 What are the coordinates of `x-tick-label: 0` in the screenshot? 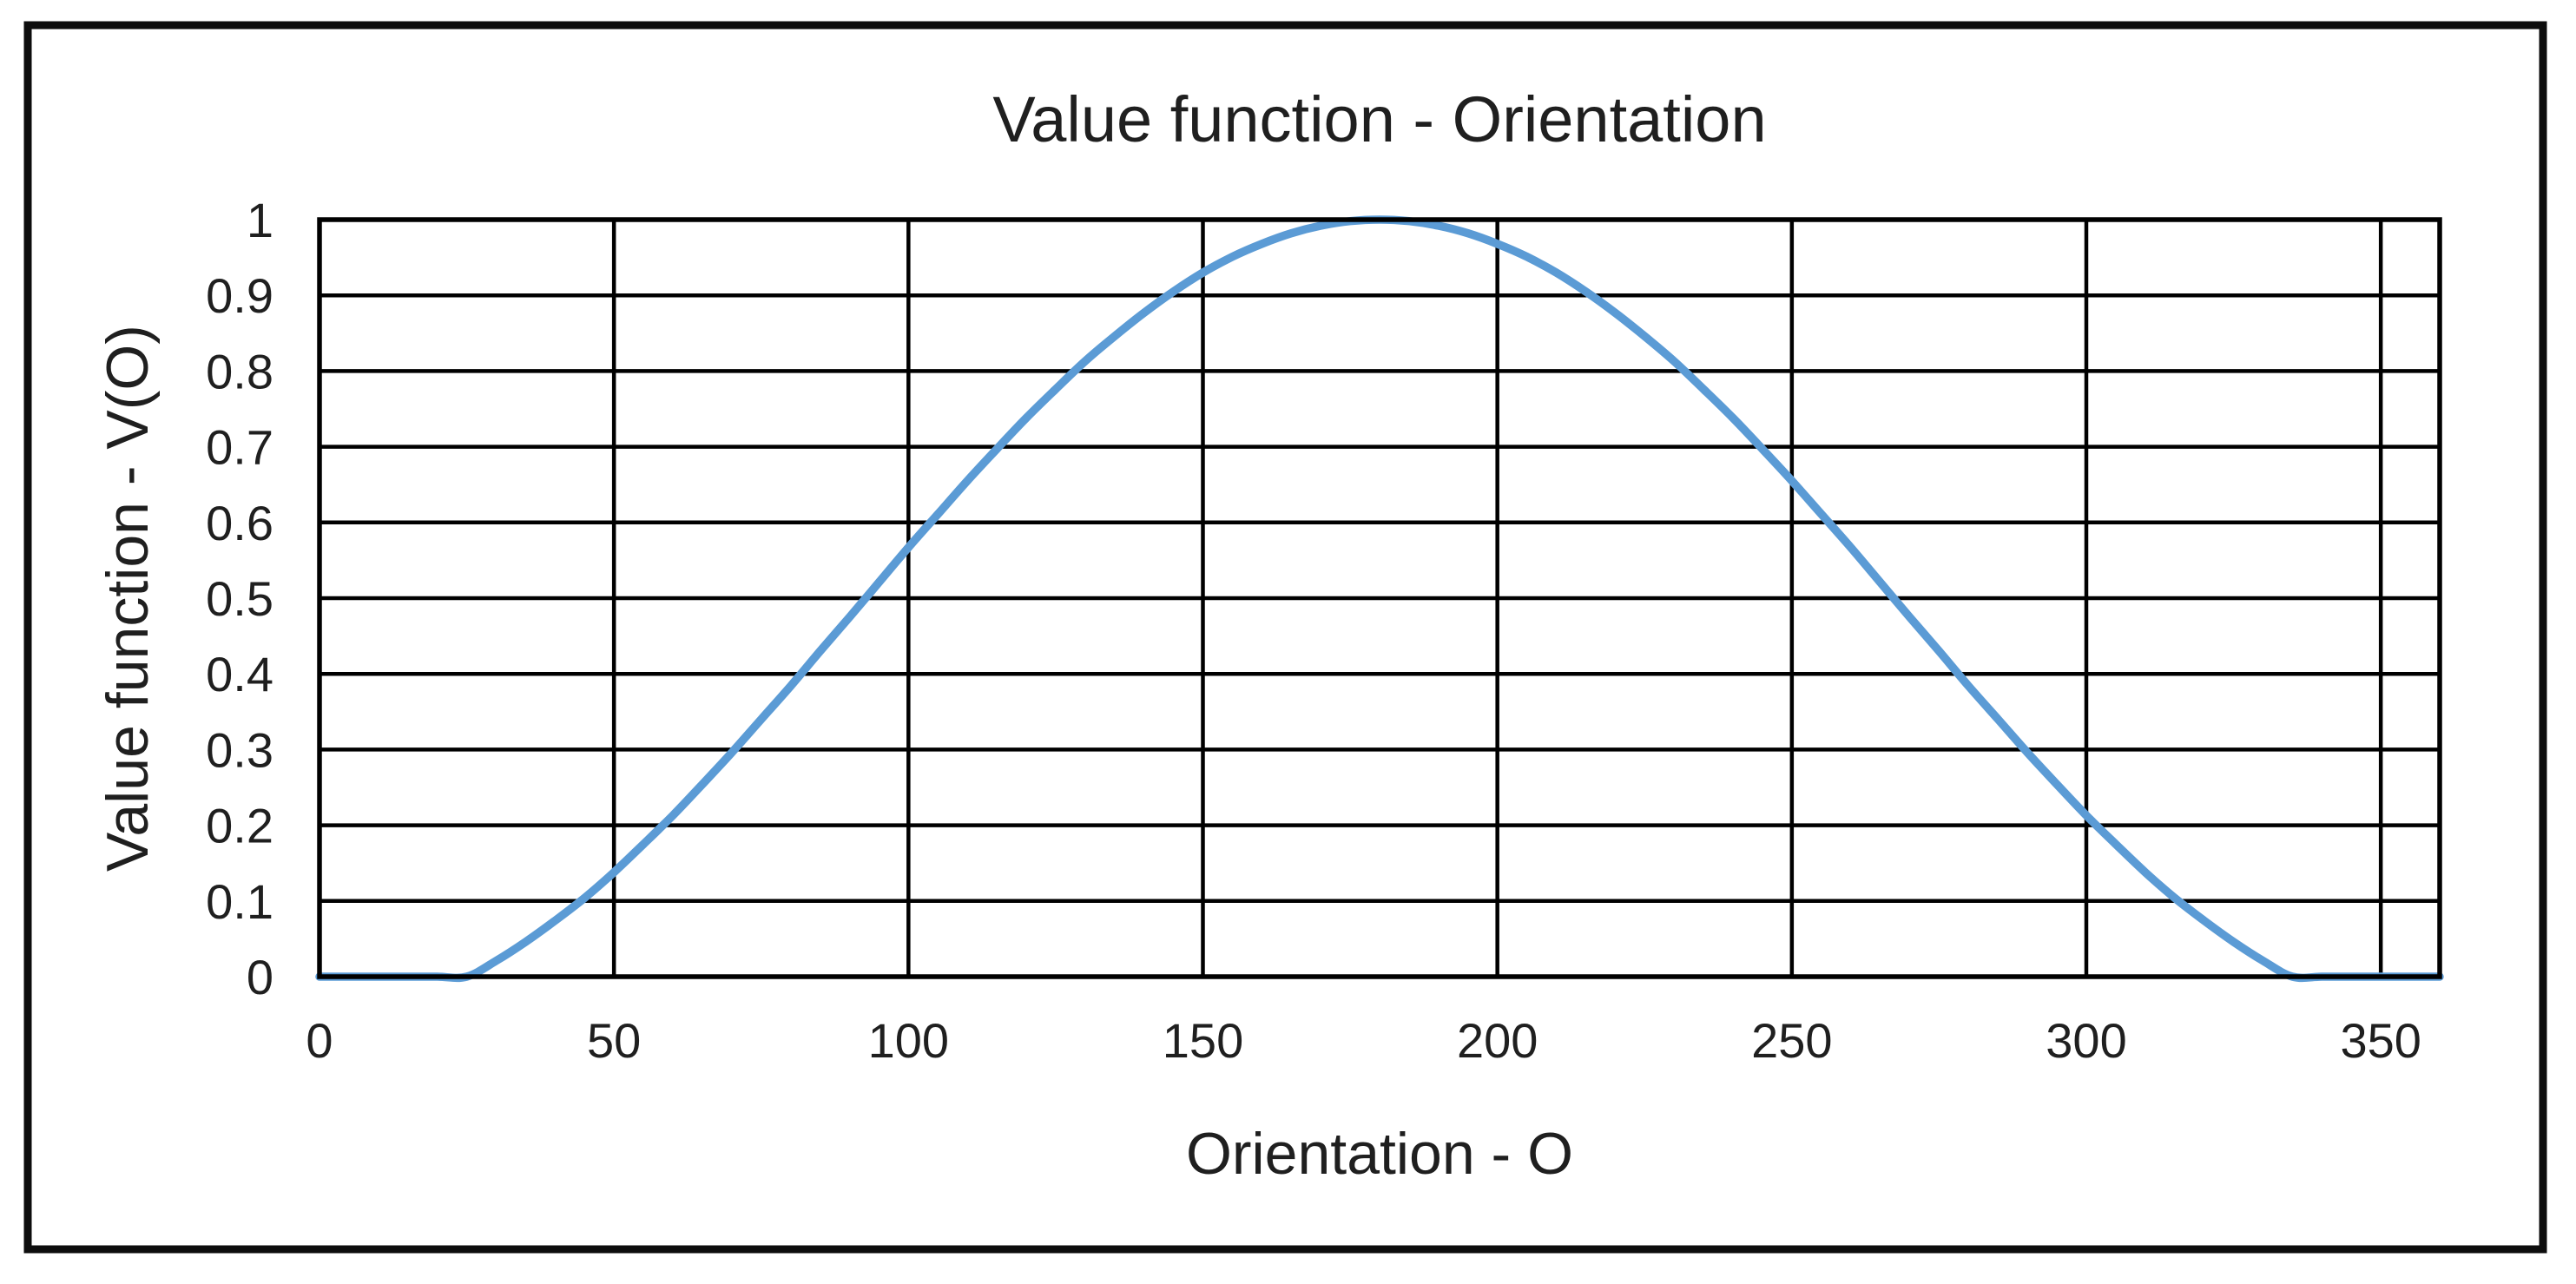 It's located at (319, 1040).